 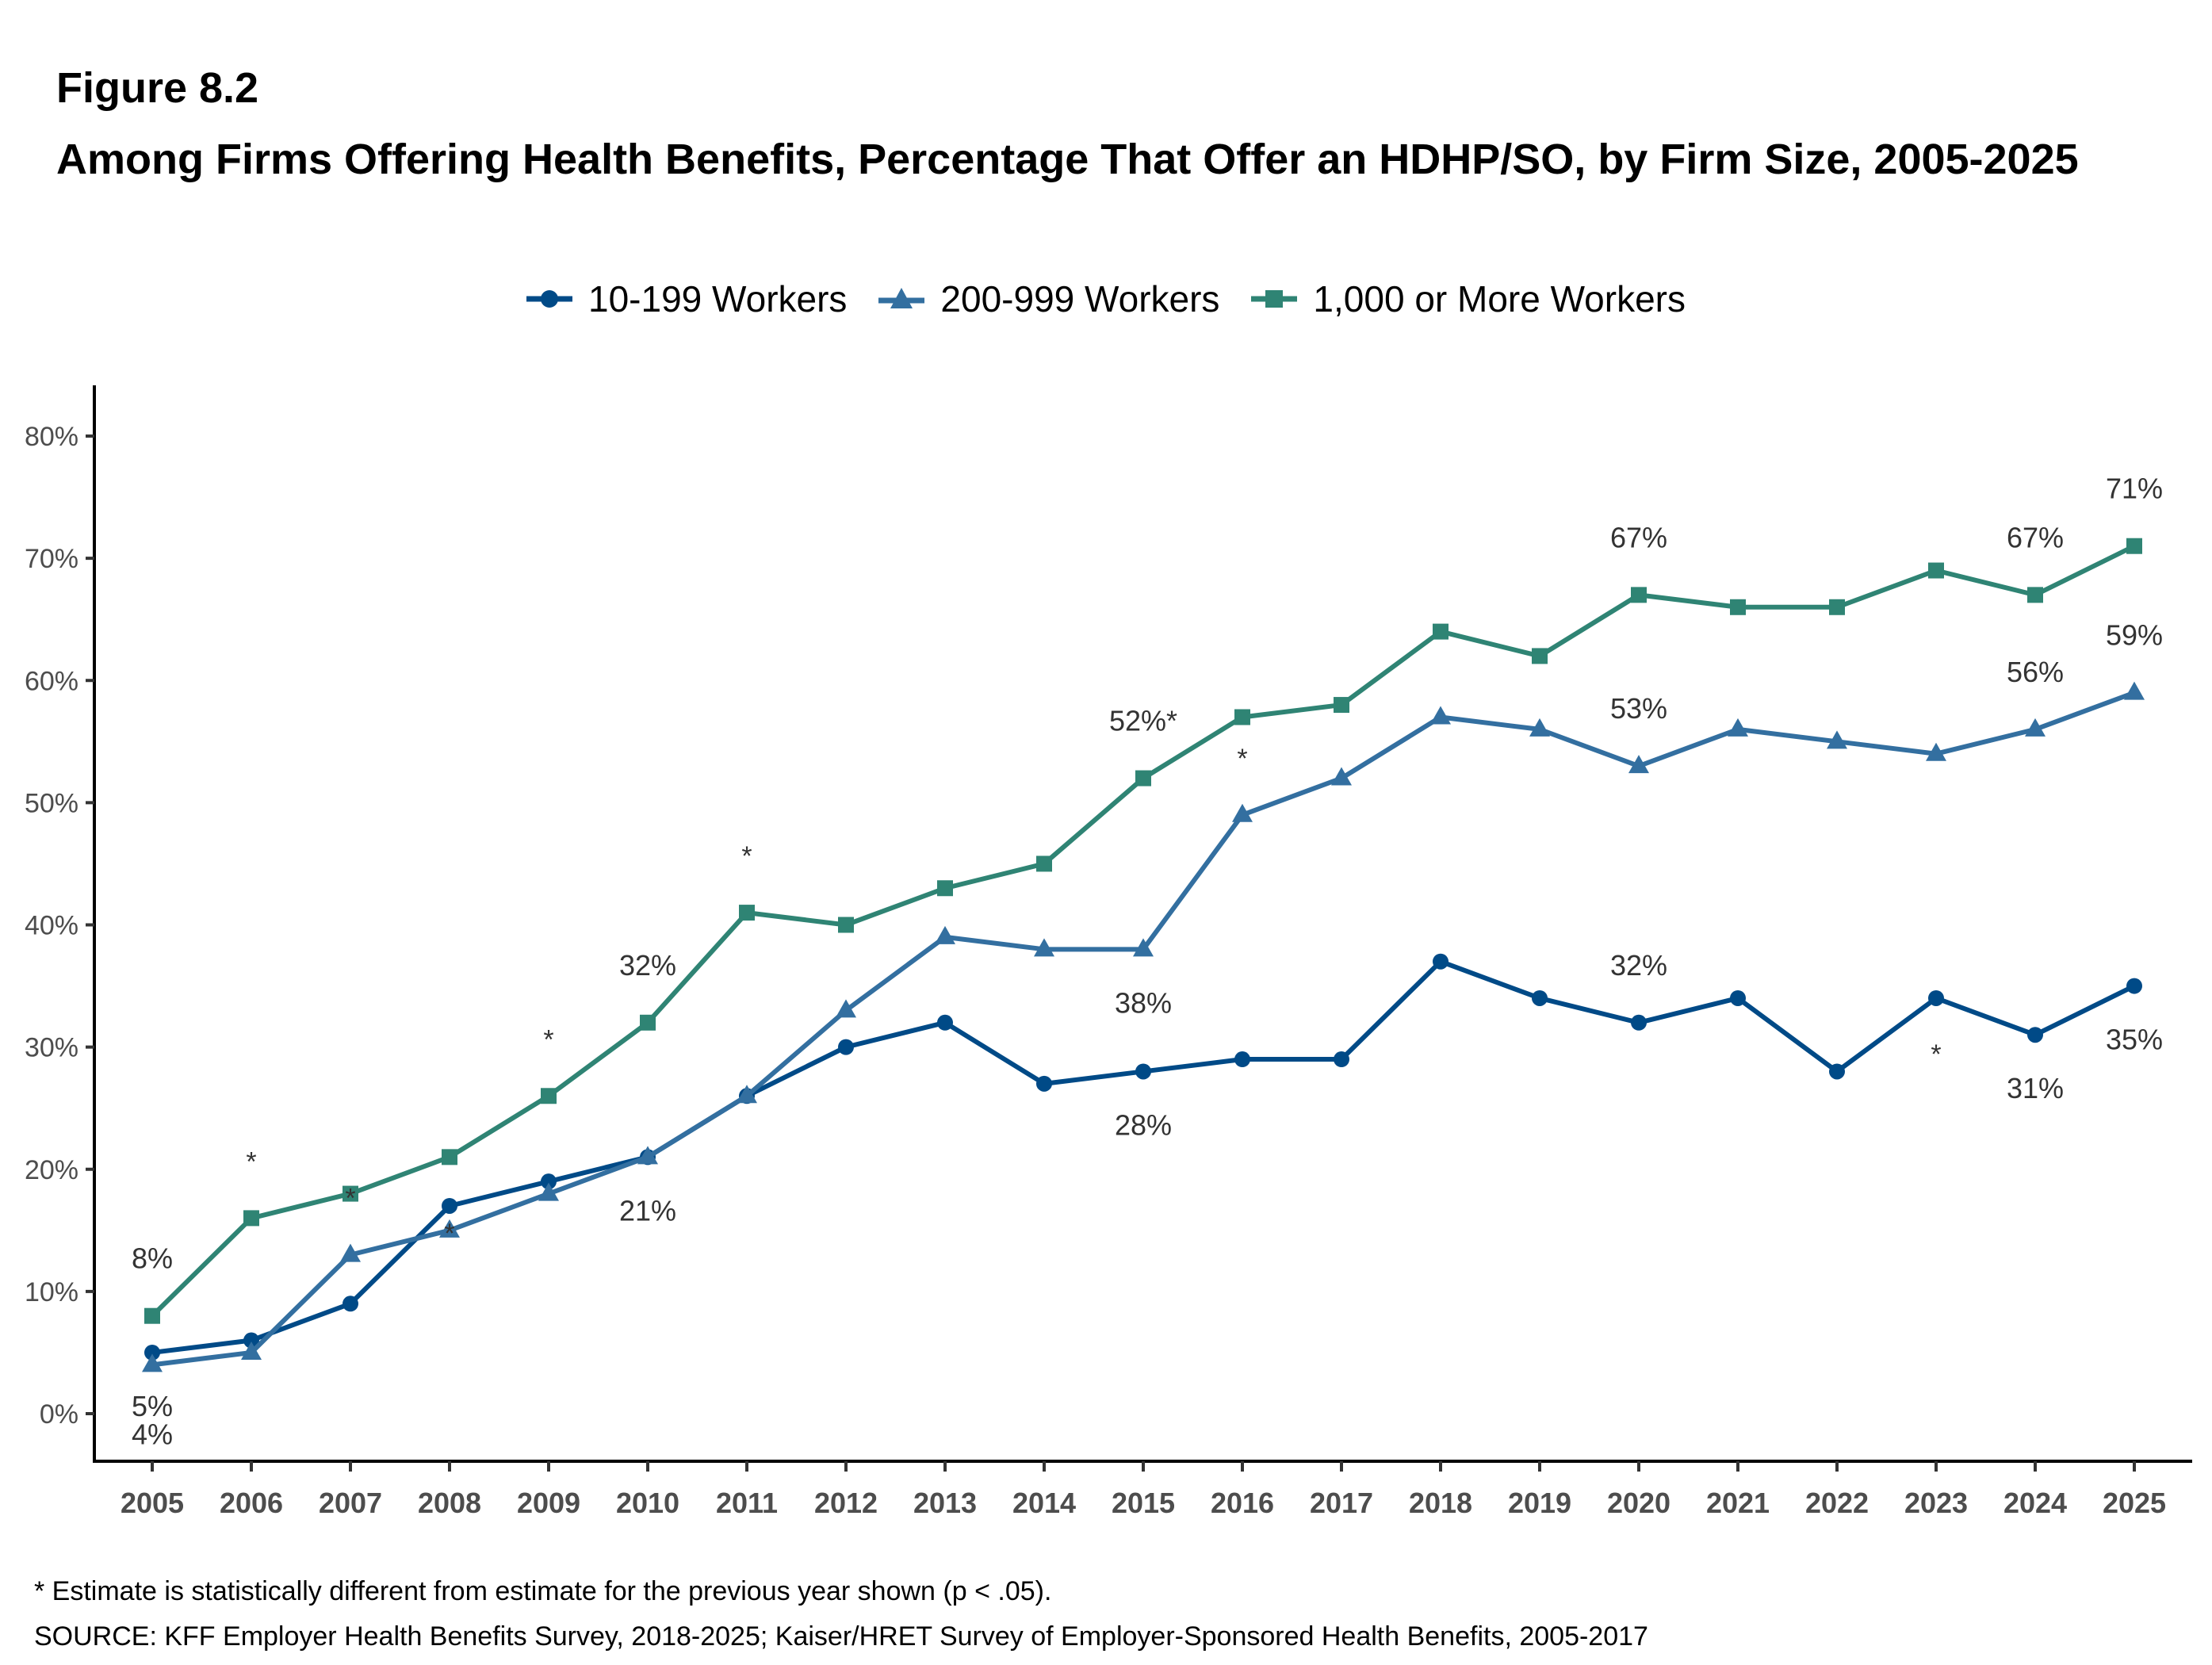 I want to click on legend-key-circle-icon, so click(x=549, y=299).